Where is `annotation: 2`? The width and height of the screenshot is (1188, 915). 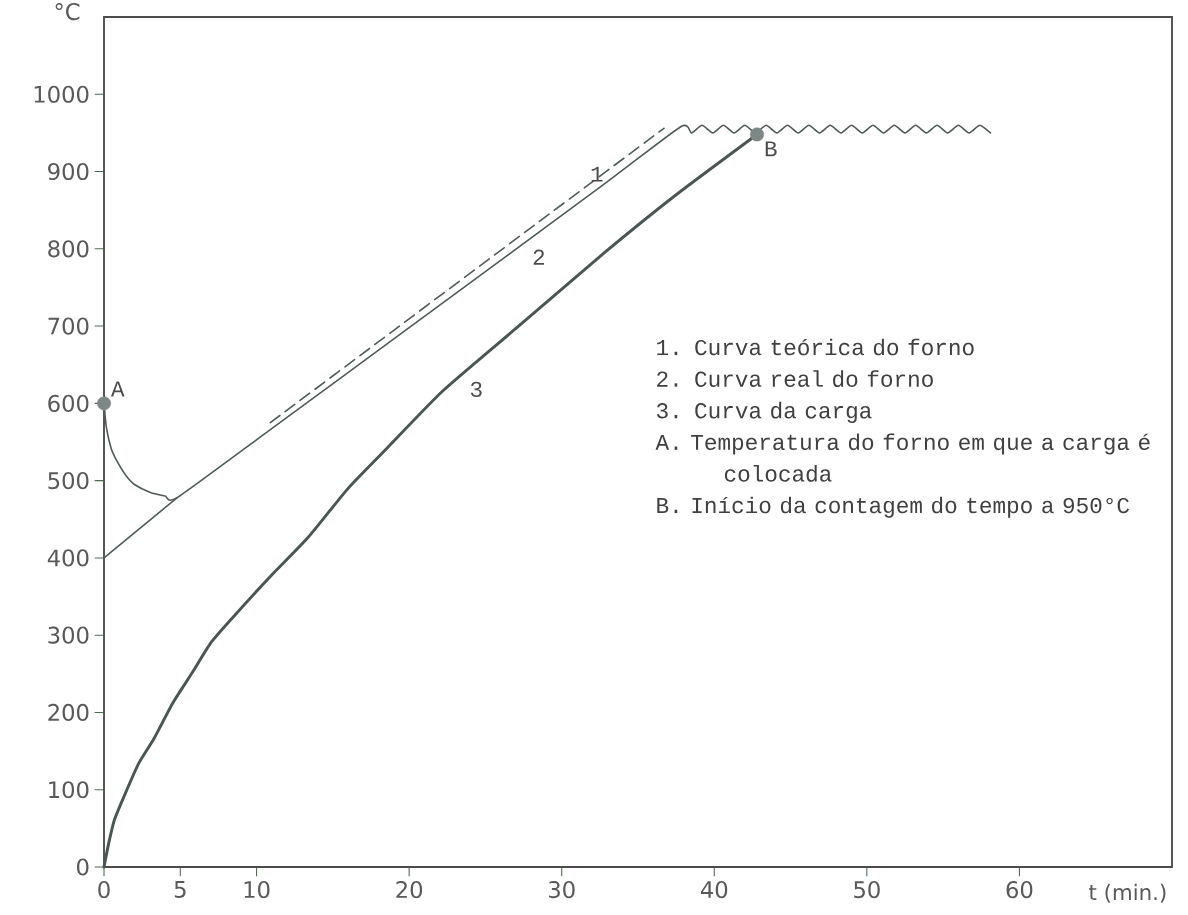
annotation: 2 is located at coordinates (539, 257).